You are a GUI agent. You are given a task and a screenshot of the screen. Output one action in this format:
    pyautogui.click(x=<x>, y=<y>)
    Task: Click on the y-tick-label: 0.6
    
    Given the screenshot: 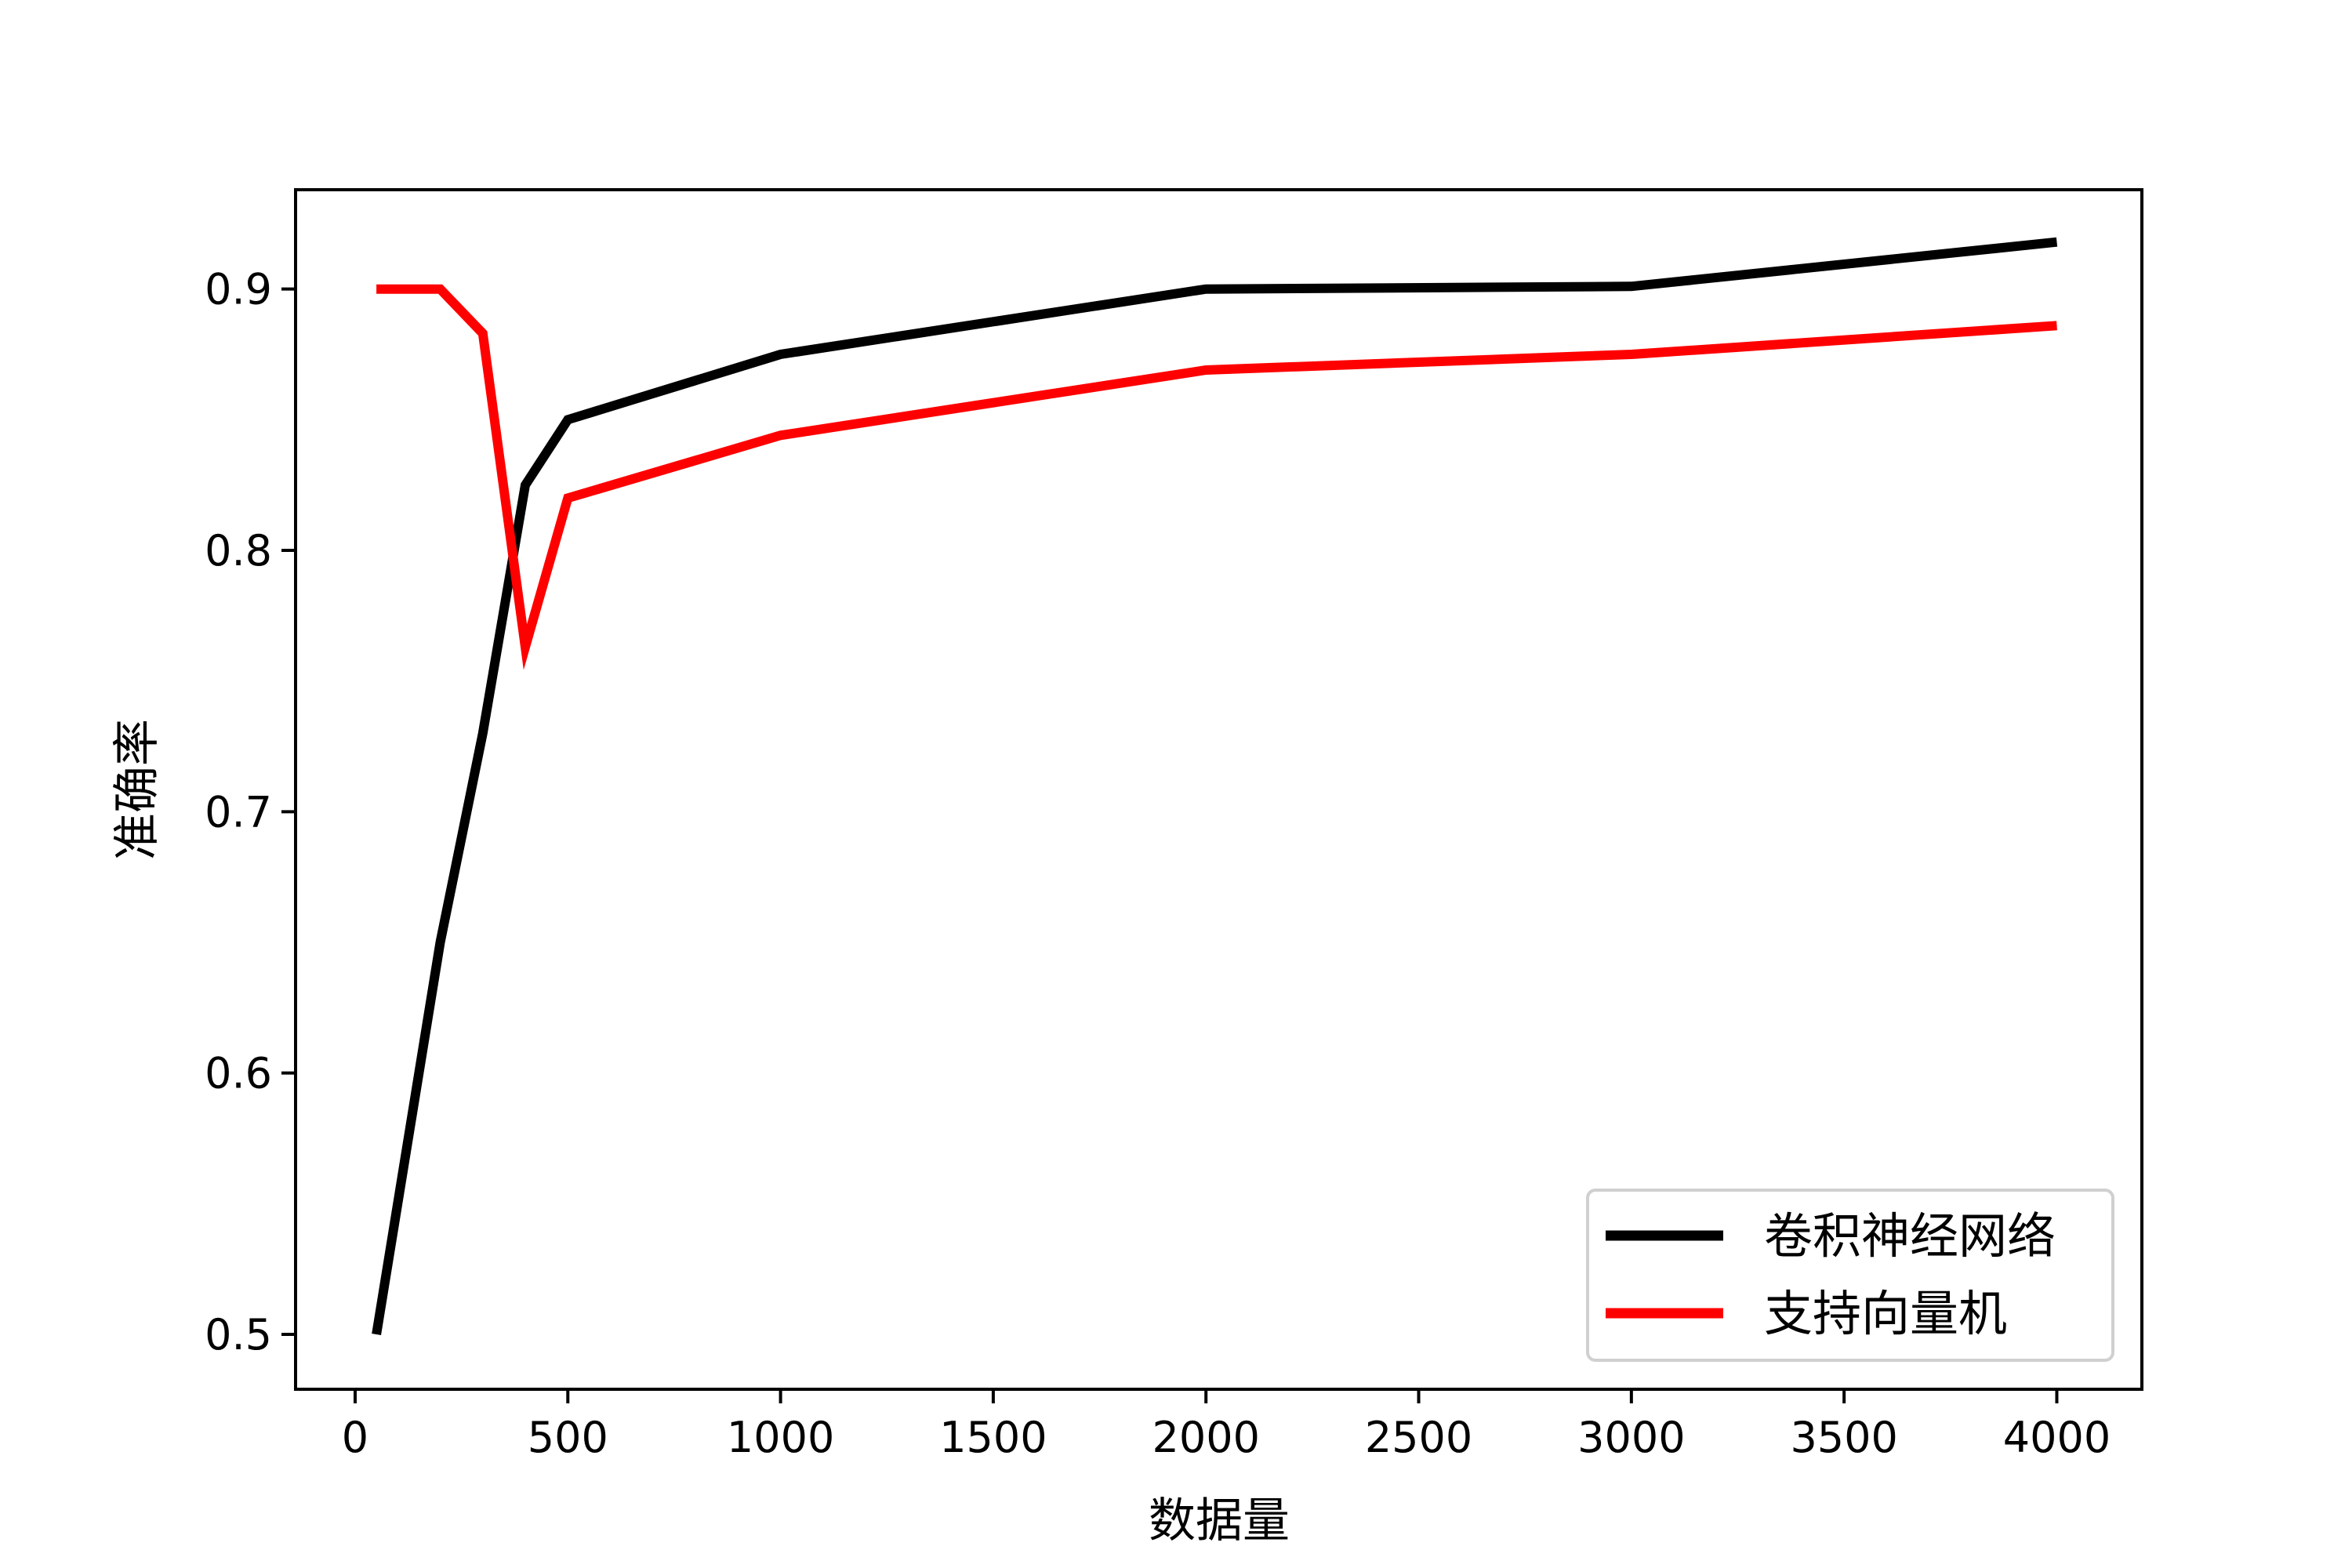 What is the action you would take?
    pyautogui.click(x=239, y=1073)
    